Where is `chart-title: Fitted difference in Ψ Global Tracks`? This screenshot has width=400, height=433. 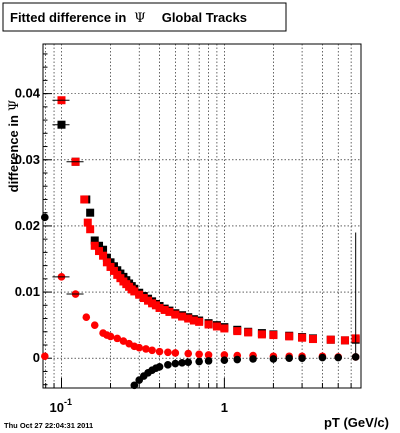
chart-title: Fitted difference in Ψ Global Tracks is located at coordinates (128, 18).